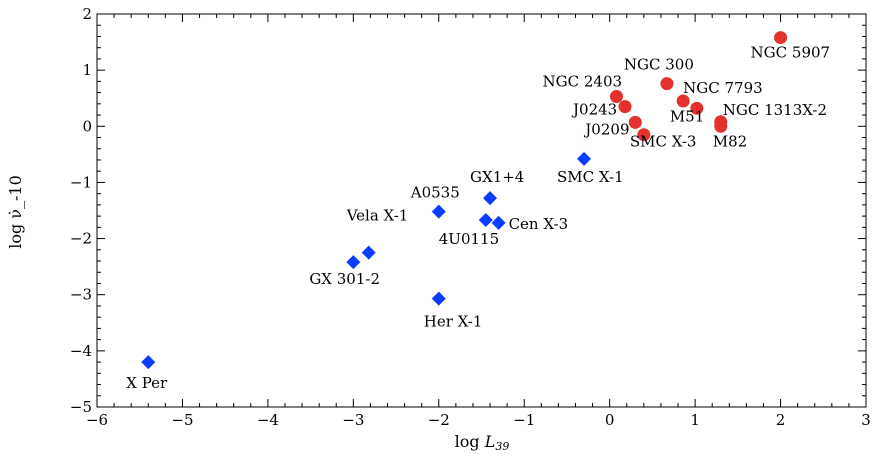  Describe the element at coordinates (610, 420) in the screenshot. I see `x-tick-label: 0` at that location.